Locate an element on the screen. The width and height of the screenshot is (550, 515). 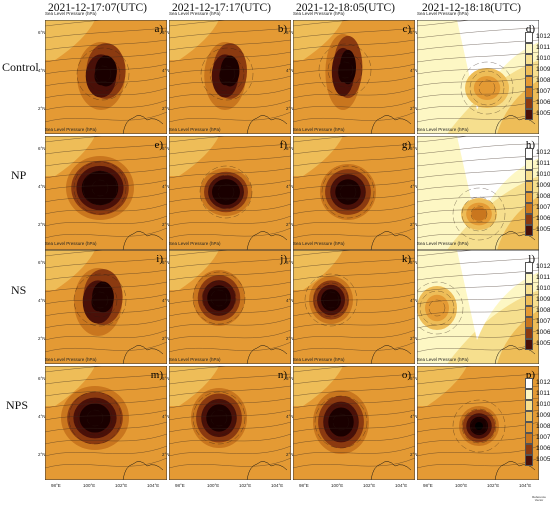
colorbar-tick-label: 1012 is located at coordinates (543, 36).